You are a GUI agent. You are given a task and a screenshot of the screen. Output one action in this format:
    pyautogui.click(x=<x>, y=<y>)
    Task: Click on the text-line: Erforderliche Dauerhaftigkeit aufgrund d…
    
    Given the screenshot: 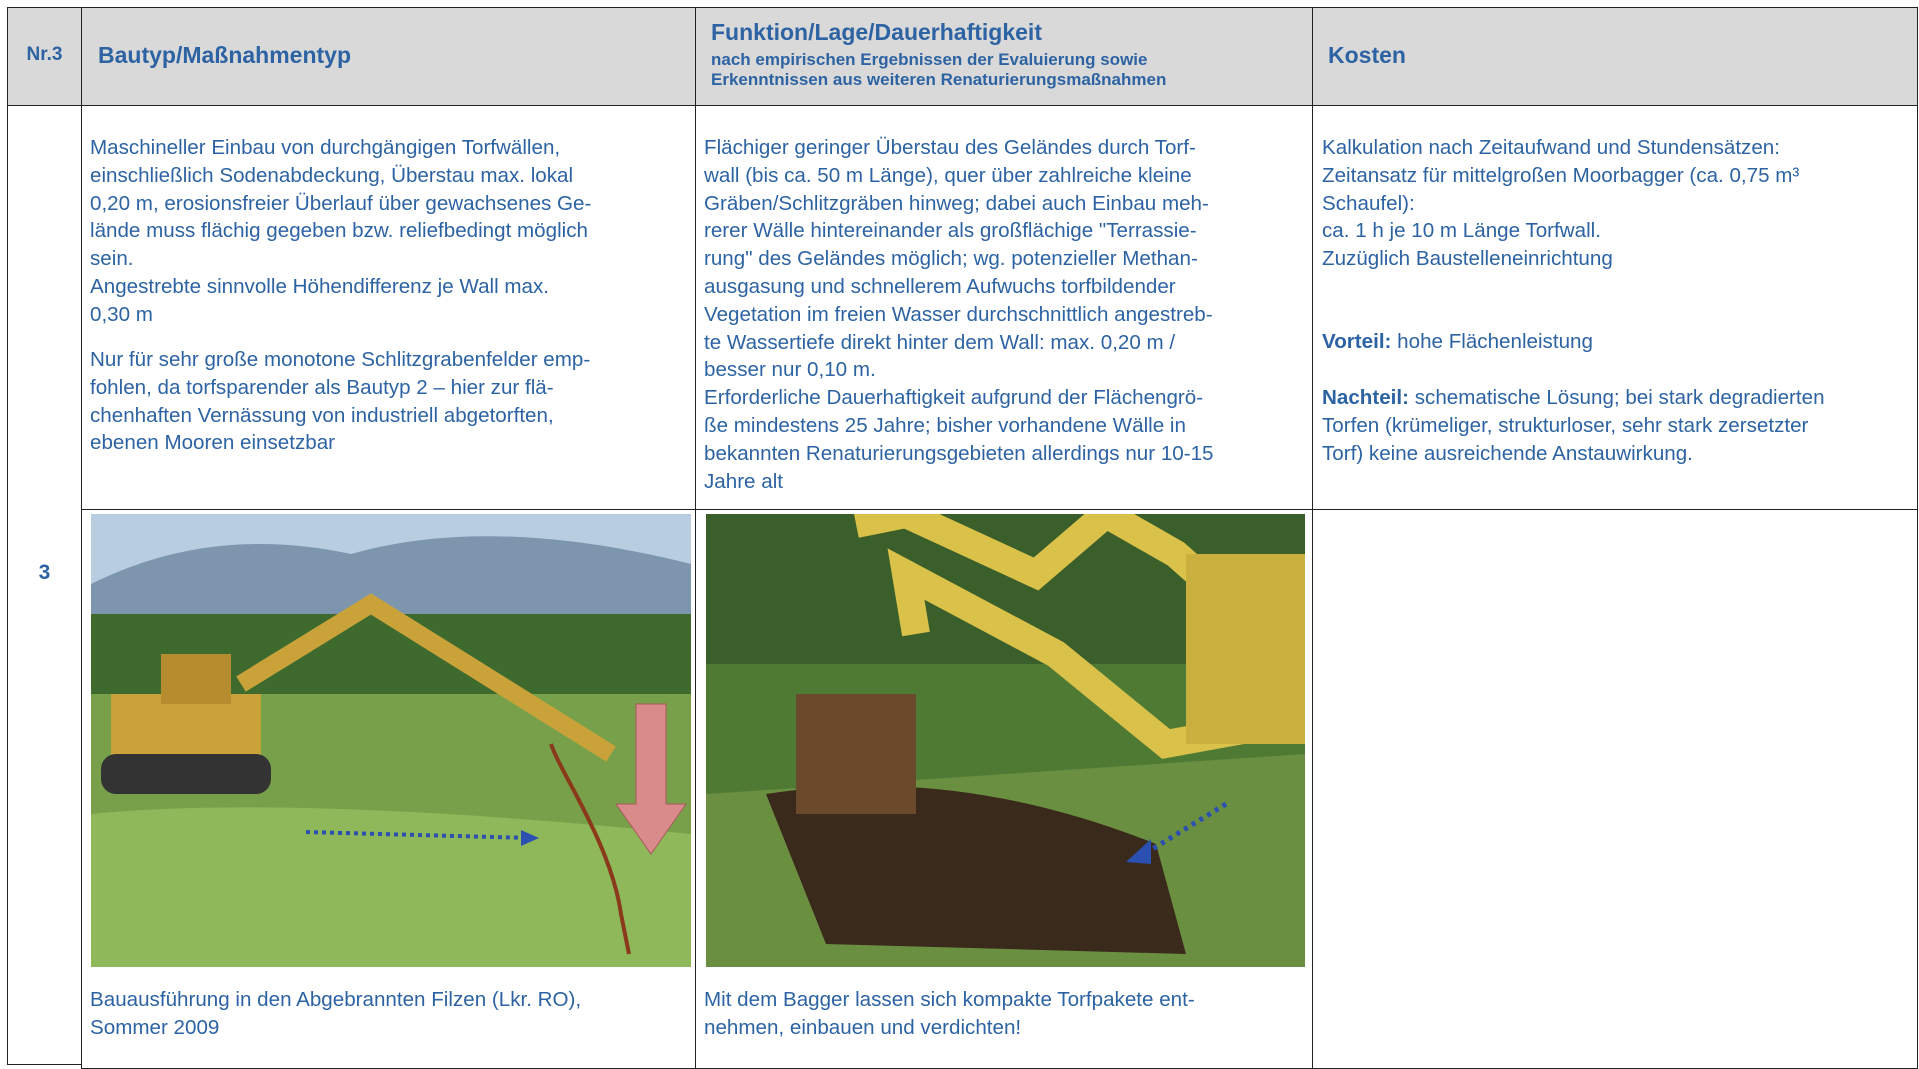 What is the action you would take?
    pyautogui.click(x=954, y=398)
    